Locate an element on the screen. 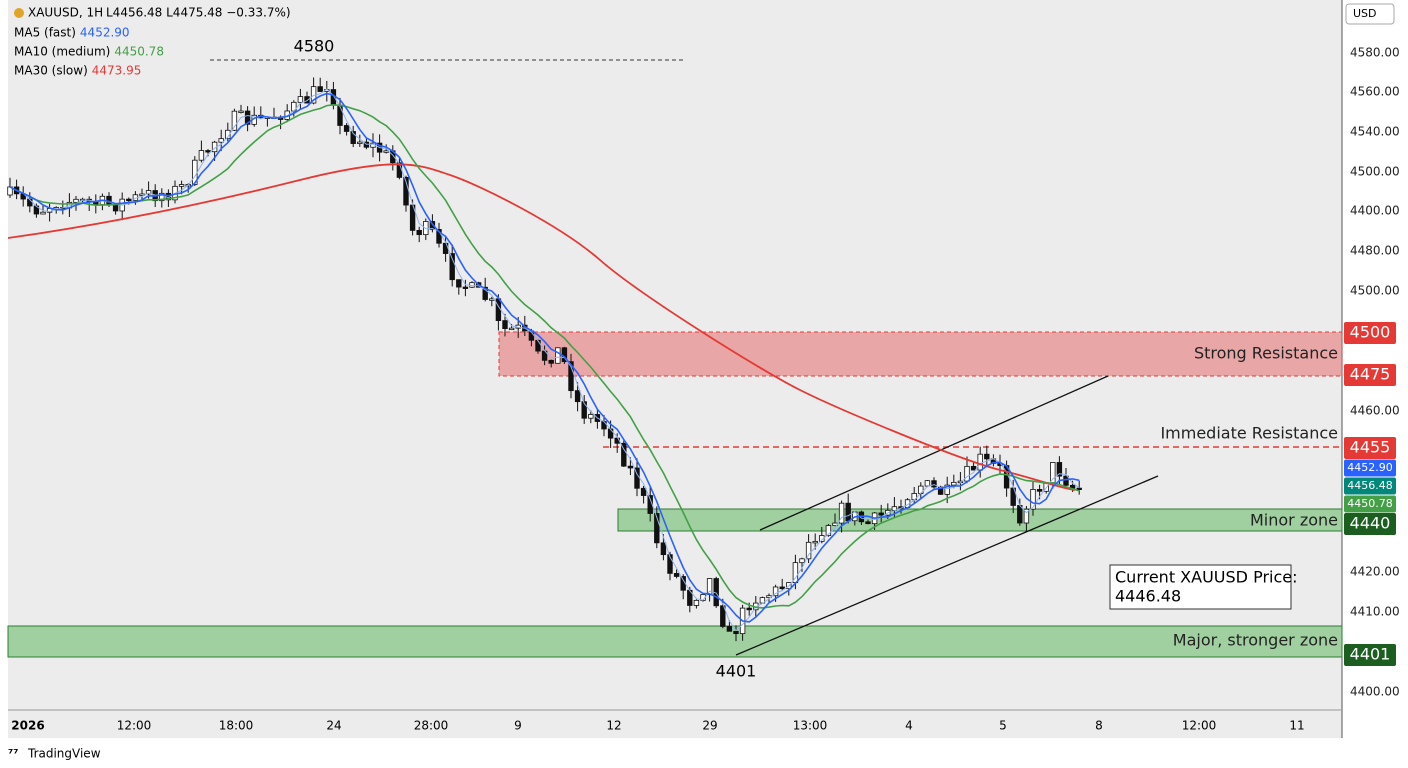 The width and height of the screenshot is (1408, 768). price-label: 4560.00 is located at coordinates (1375, 92).